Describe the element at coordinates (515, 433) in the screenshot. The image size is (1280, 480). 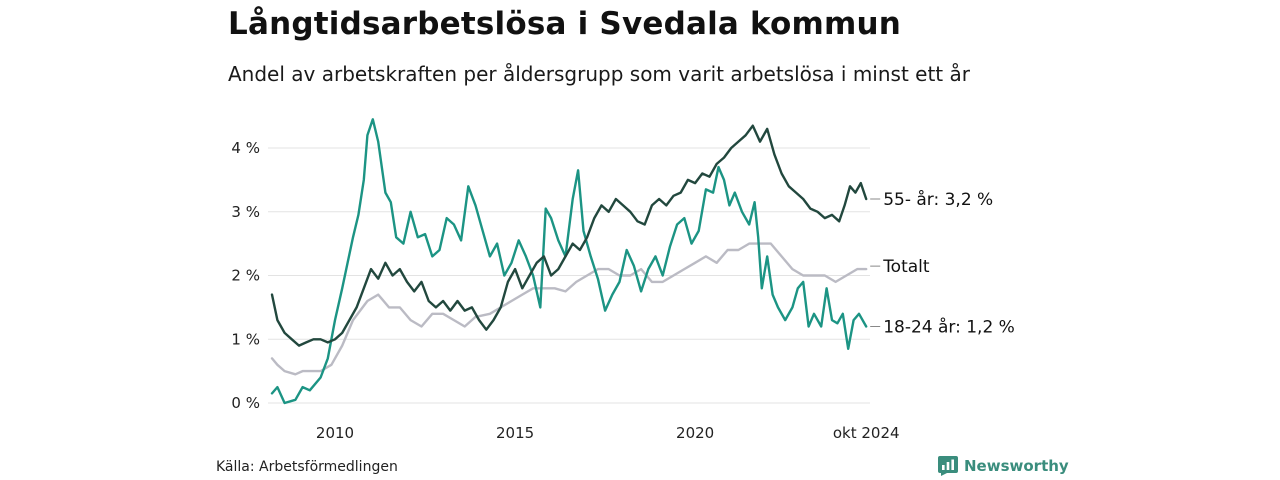
I see `x-tick-label: 2015` at that location.